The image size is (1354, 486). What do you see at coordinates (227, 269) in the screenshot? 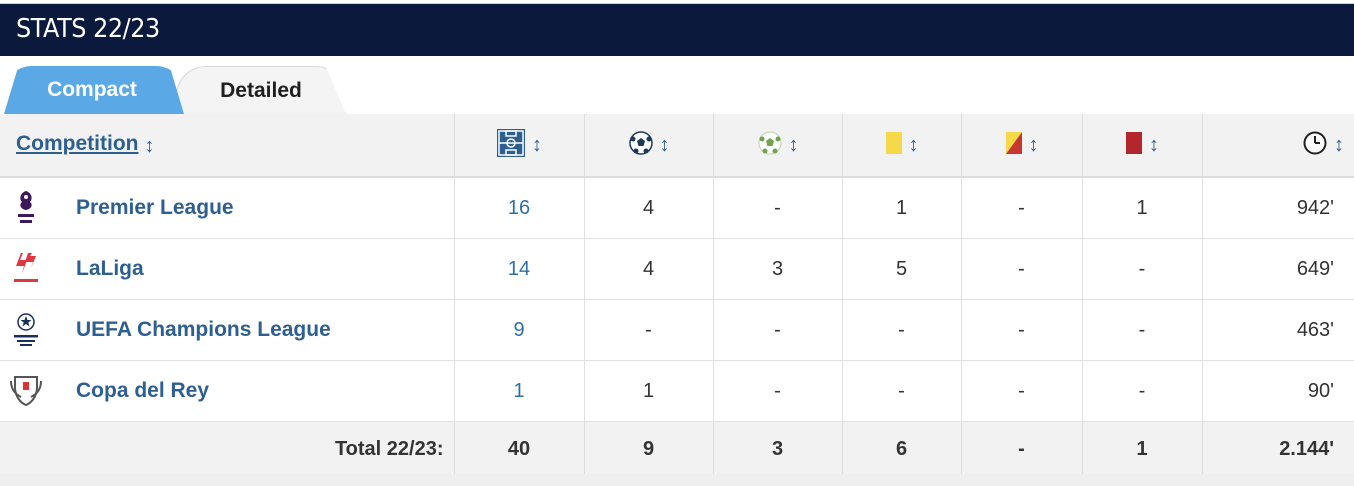
I see `competition-cell: LaLiga` at bounding box center [227, 269].